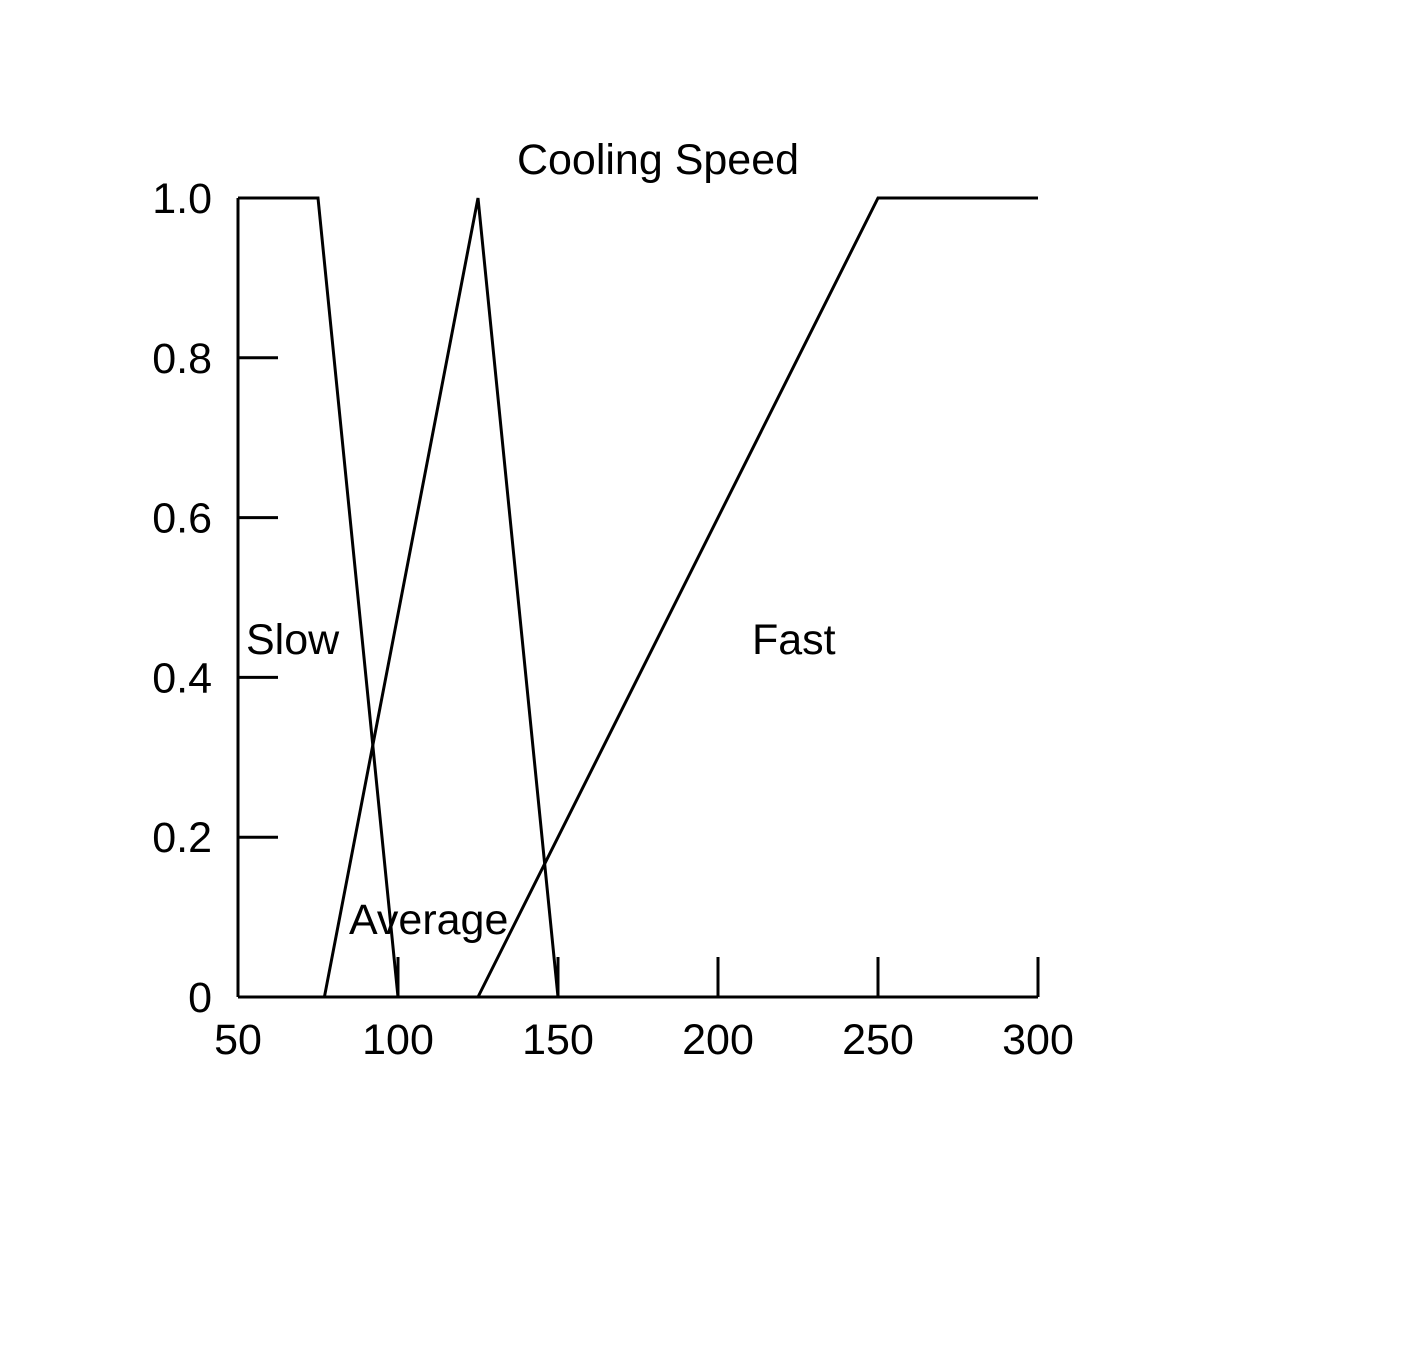 This screenshot has height=1364, width=1404. What do you see at coordinates (293, 640) in the screenshot?
I see `series-label-slow: Slow` at bounding box center [293, 640].